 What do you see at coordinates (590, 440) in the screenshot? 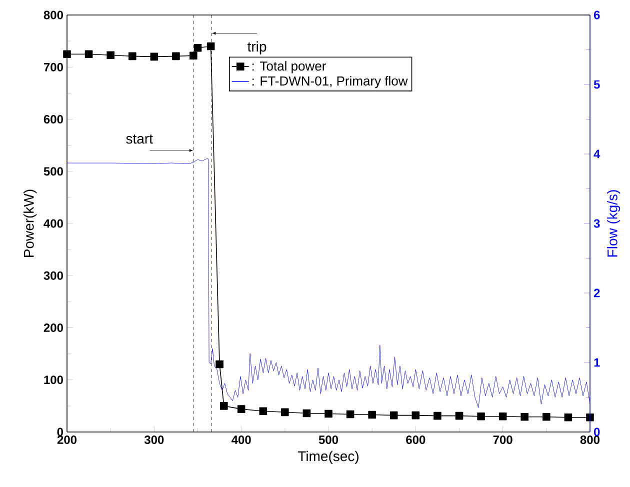
I see `x-tick-label: 800` at bounding box center [590, 440].